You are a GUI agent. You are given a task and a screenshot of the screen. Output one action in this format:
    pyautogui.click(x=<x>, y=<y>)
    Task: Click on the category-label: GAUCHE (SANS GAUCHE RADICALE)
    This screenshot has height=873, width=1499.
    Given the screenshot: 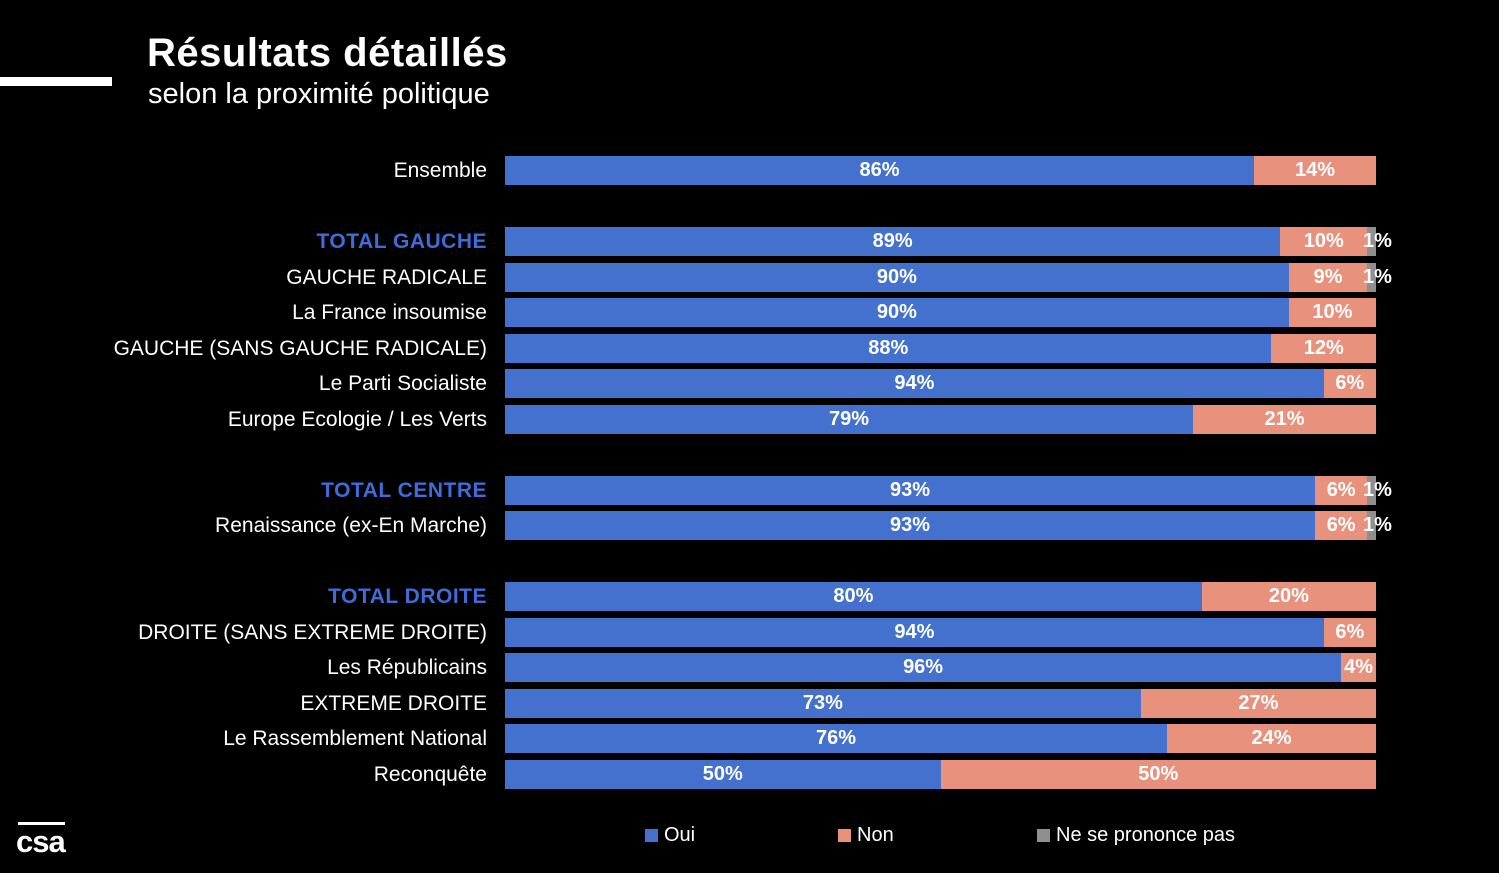 What is the action you would take?
    pyautogui.click(x=300, y=348)
    